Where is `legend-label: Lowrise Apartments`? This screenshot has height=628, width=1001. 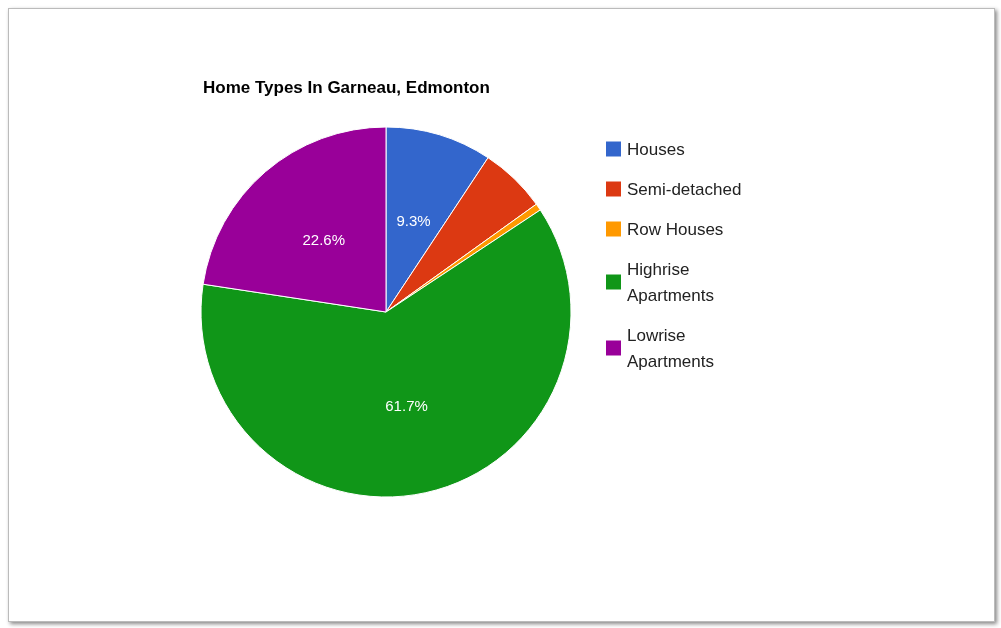
legend-label: Lowrise Apartments is located at coordinates (670, 348).